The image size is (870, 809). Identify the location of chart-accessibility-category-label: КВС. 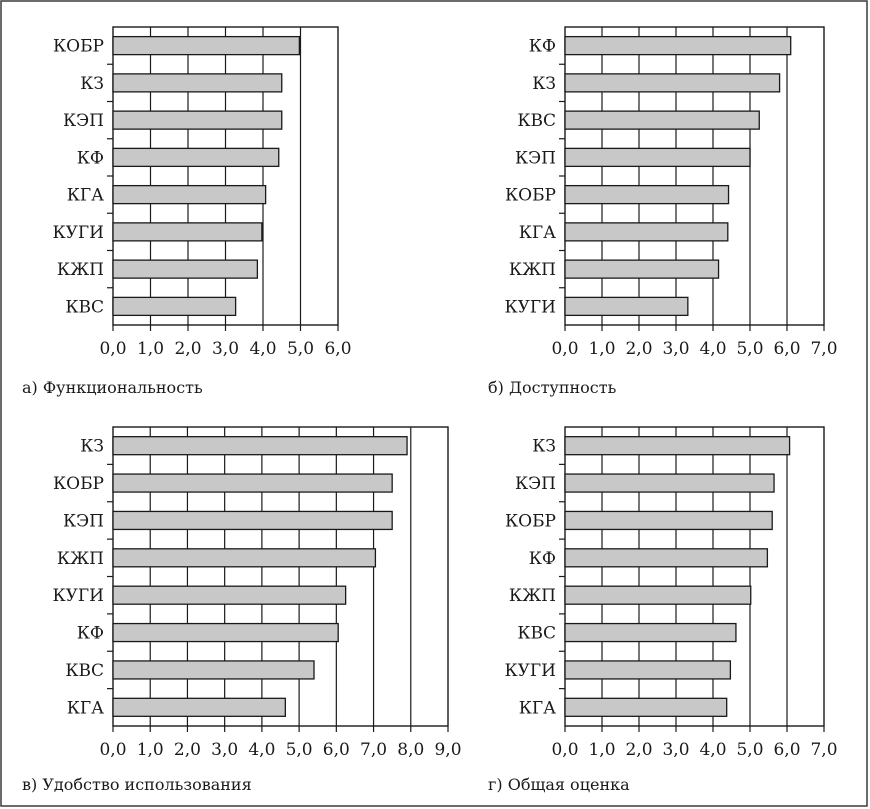
(536, 121).